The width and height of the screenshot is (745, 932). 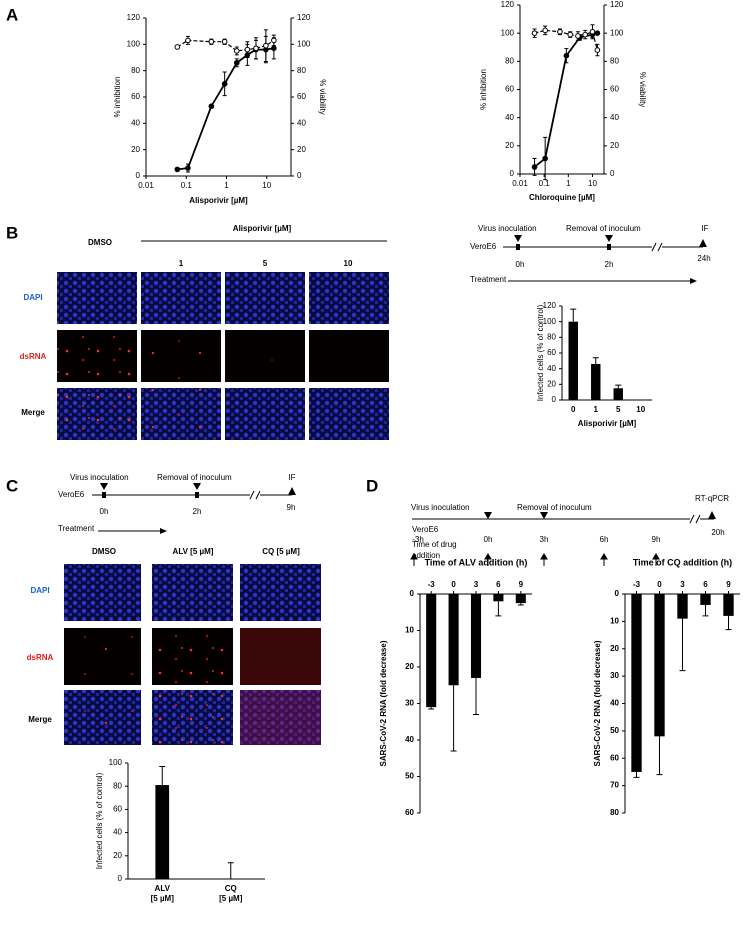 I want to click on x-tick-label: 5, so click(x=618, y=409).